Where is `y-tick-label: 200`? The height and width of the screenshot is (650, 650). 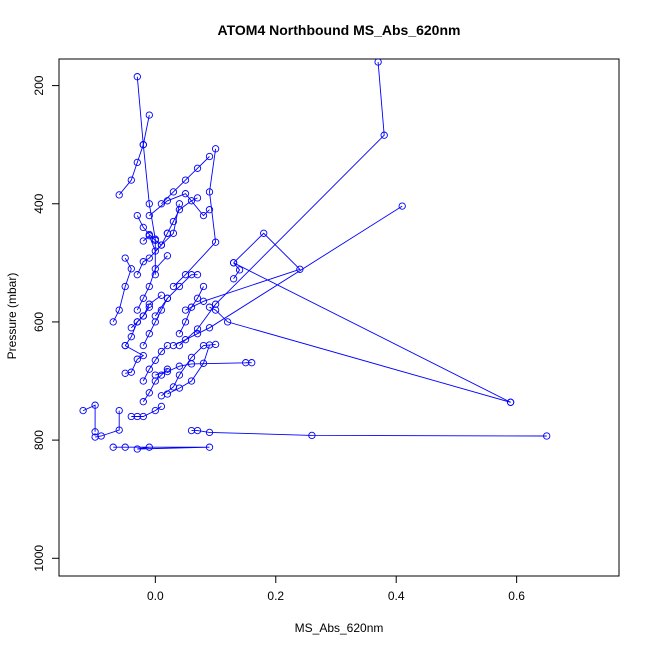 y-tick-label: 200 is located at coordinates (39, 85).